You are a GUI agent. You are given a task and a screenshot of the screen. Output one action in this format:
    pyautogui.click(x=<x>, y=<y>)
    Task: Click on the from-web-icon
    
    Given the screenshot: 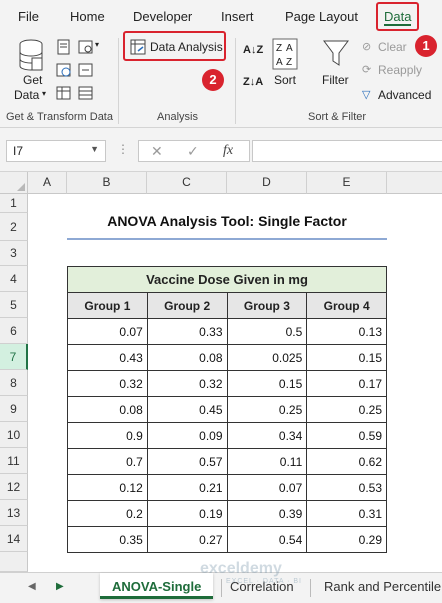 What is the action you would take?
    pyautogui.click(x=64, y=70)
    